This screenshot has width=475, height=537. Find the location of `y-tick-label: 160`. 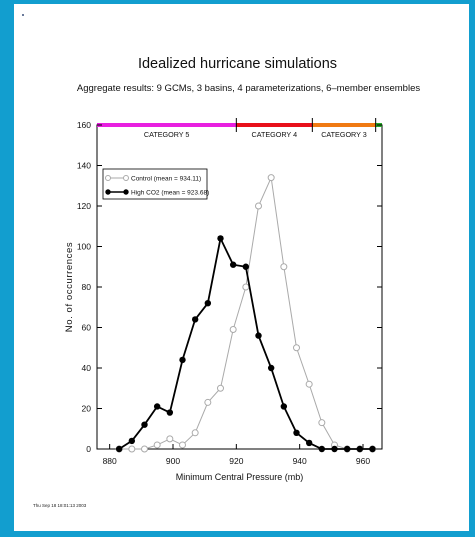

y-tick-label: 160 is located at coordinates (84, 125).